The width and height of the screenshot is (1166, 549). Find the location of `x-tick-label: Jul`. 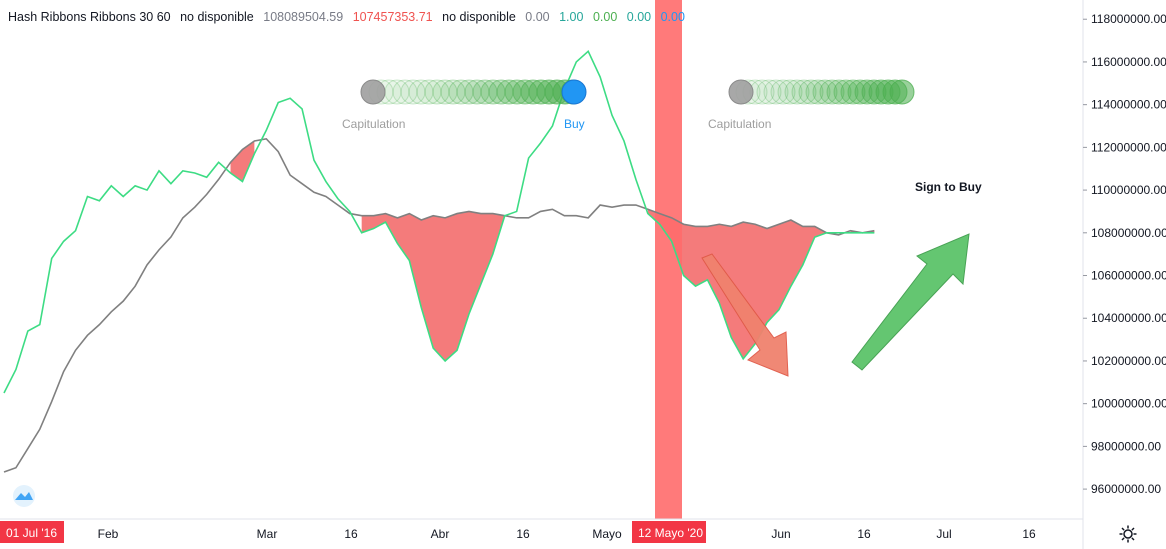

x-tick-label: Jul is located at coordinates (943, 534).